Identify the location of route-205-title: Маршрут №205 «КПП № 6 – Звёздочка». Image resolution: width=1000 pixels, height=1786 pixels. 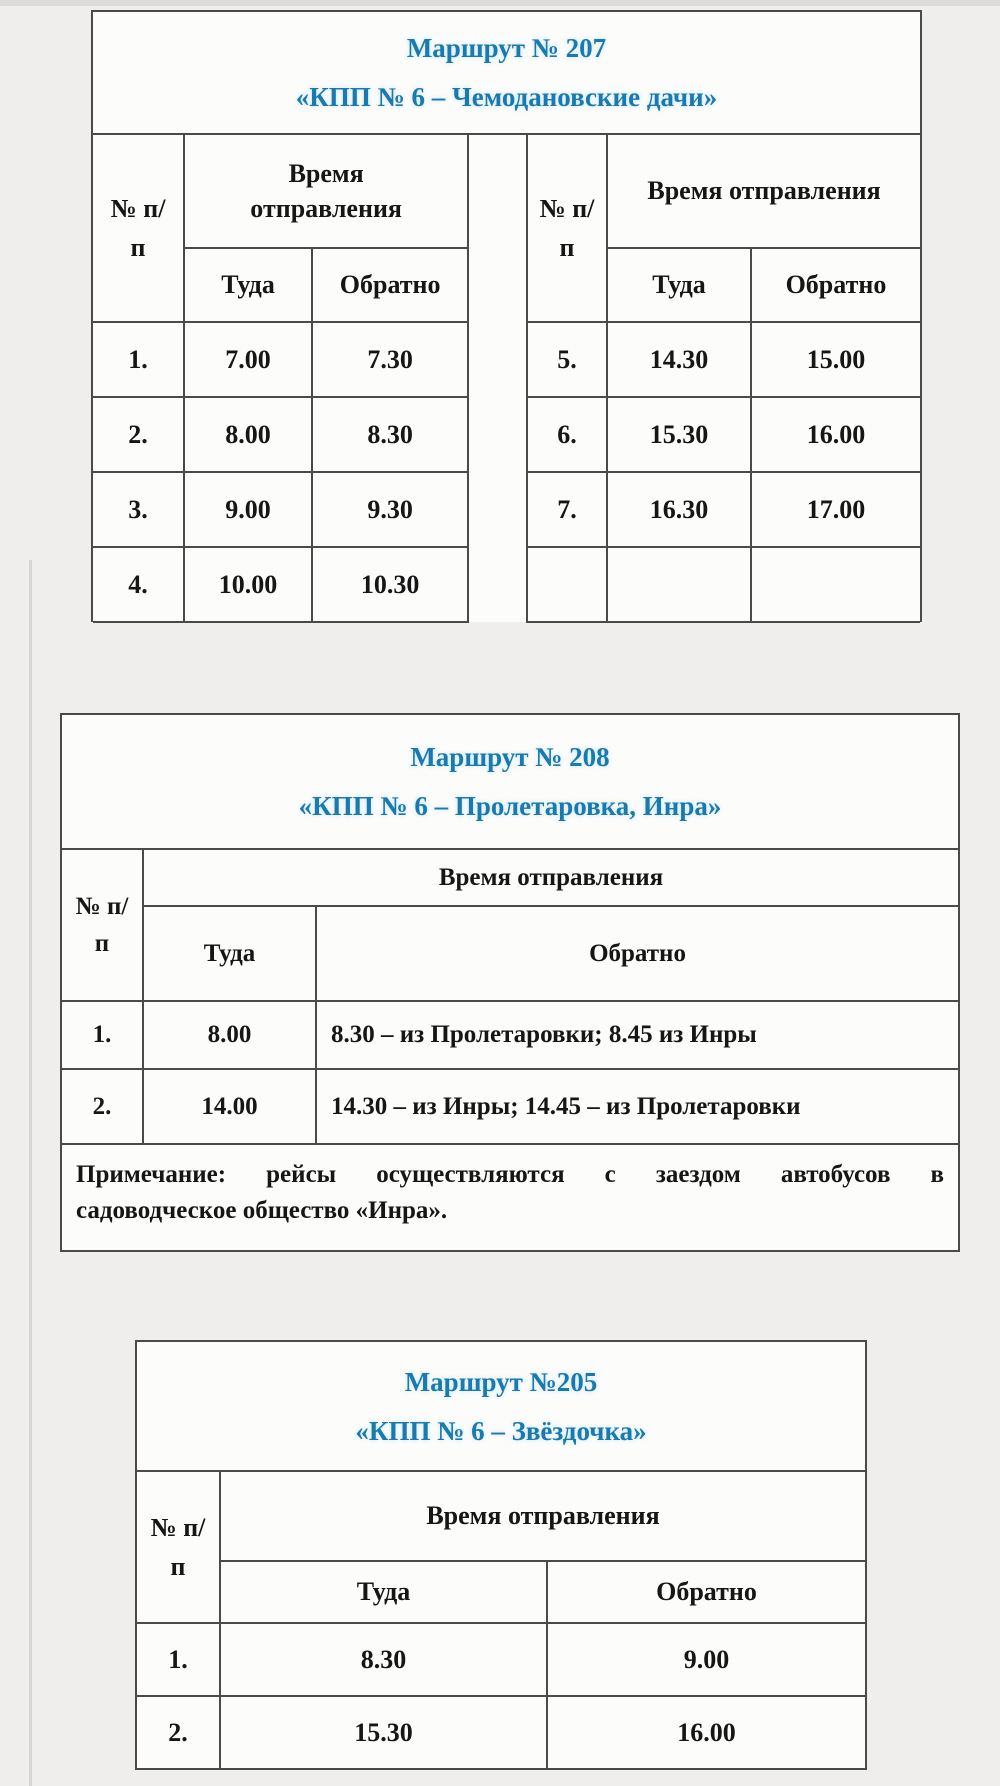
(501, 1406).